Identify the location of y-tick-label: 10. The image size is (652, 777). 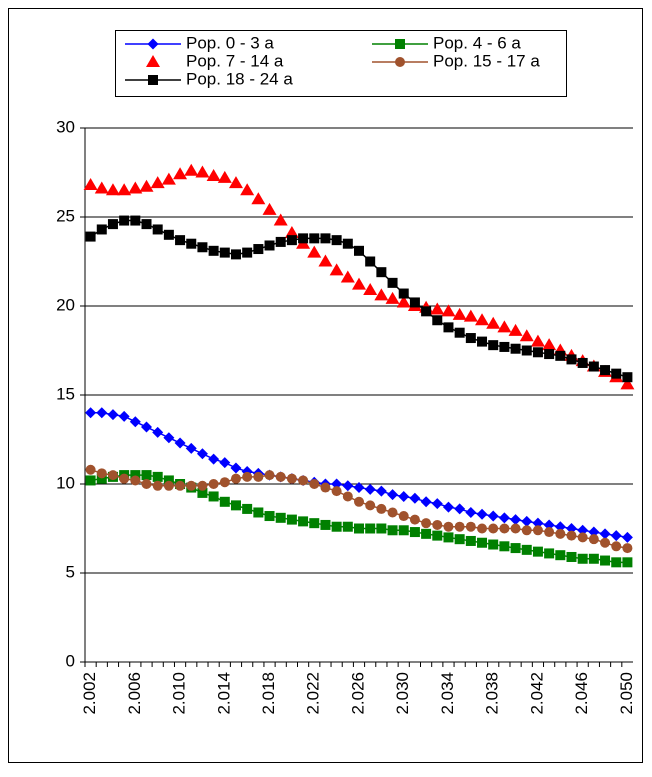
(65, 482).